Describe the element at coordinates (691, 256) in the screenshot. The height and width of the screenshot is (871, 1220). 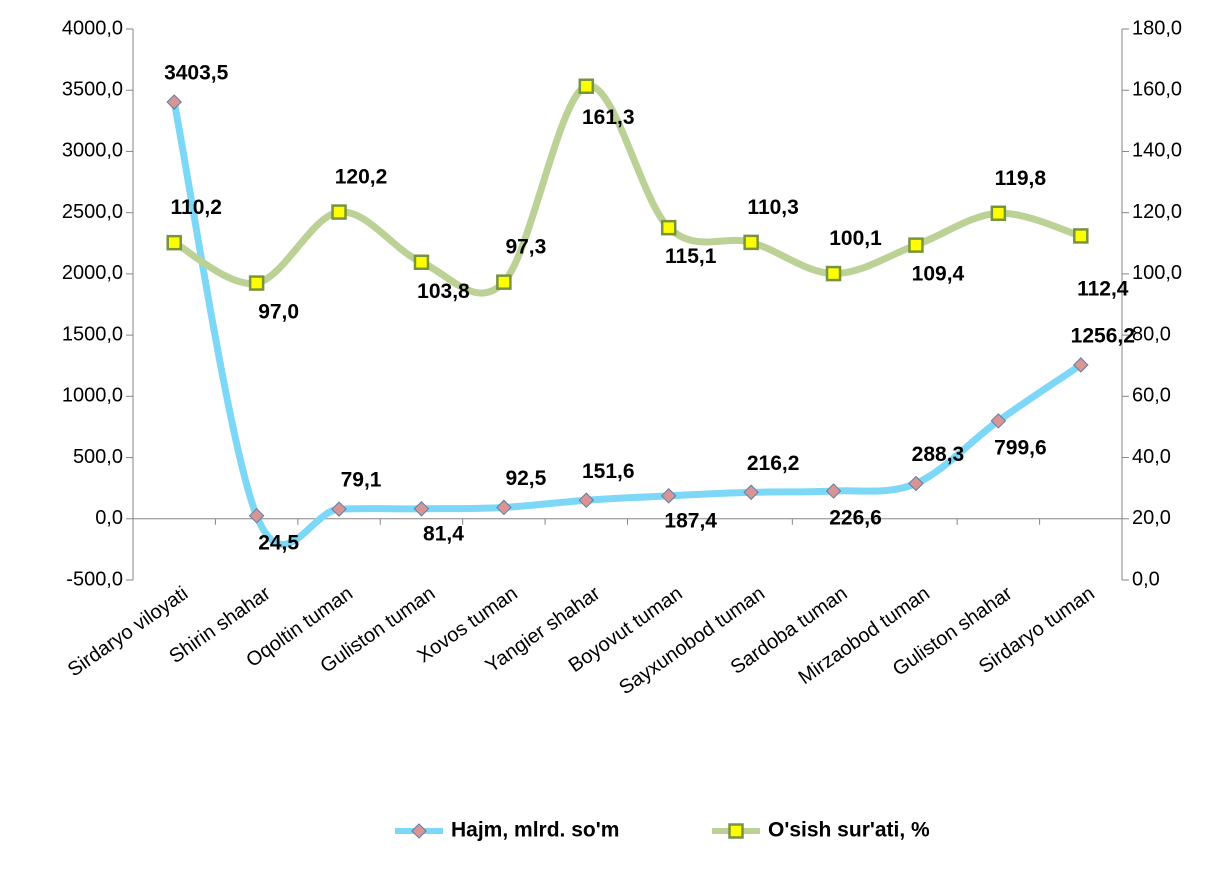
I see `data-label: 115,1` at that location.